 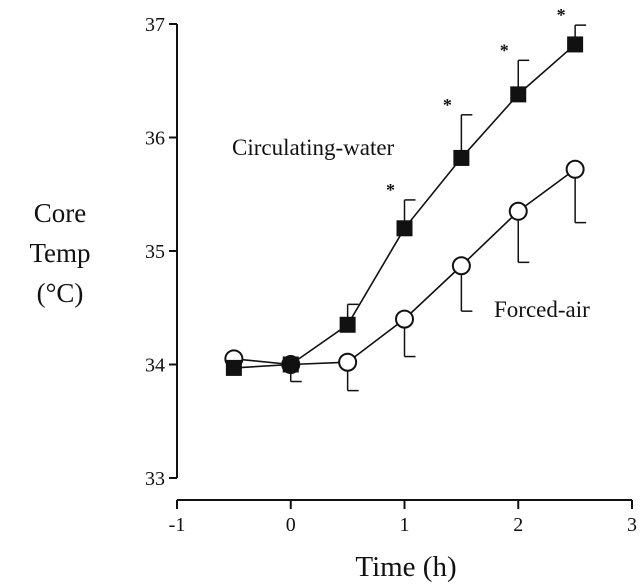 I want to click on y-tick-label: 33, so click(x=155, y=479).